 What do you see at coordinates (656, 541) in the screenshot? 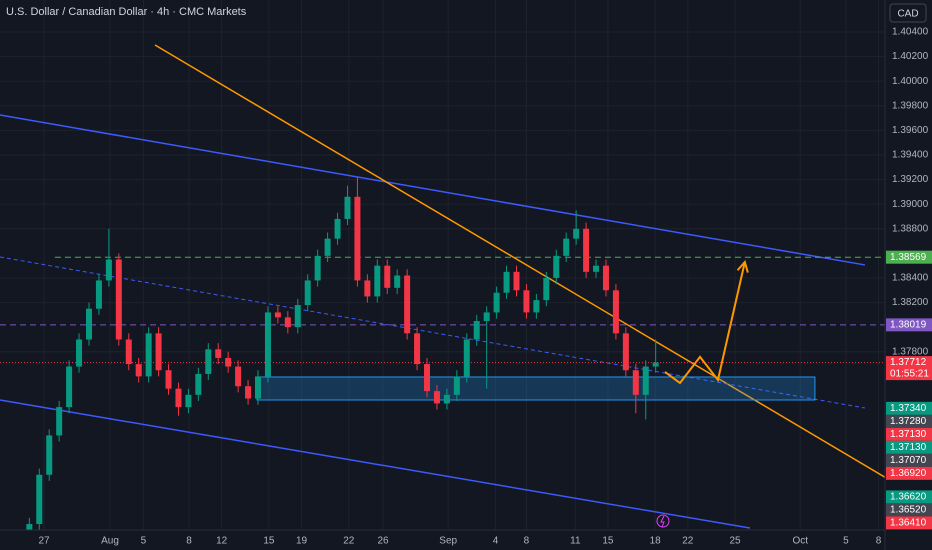
I see `x-tick-label: 18` at bounding box center [656, 541].